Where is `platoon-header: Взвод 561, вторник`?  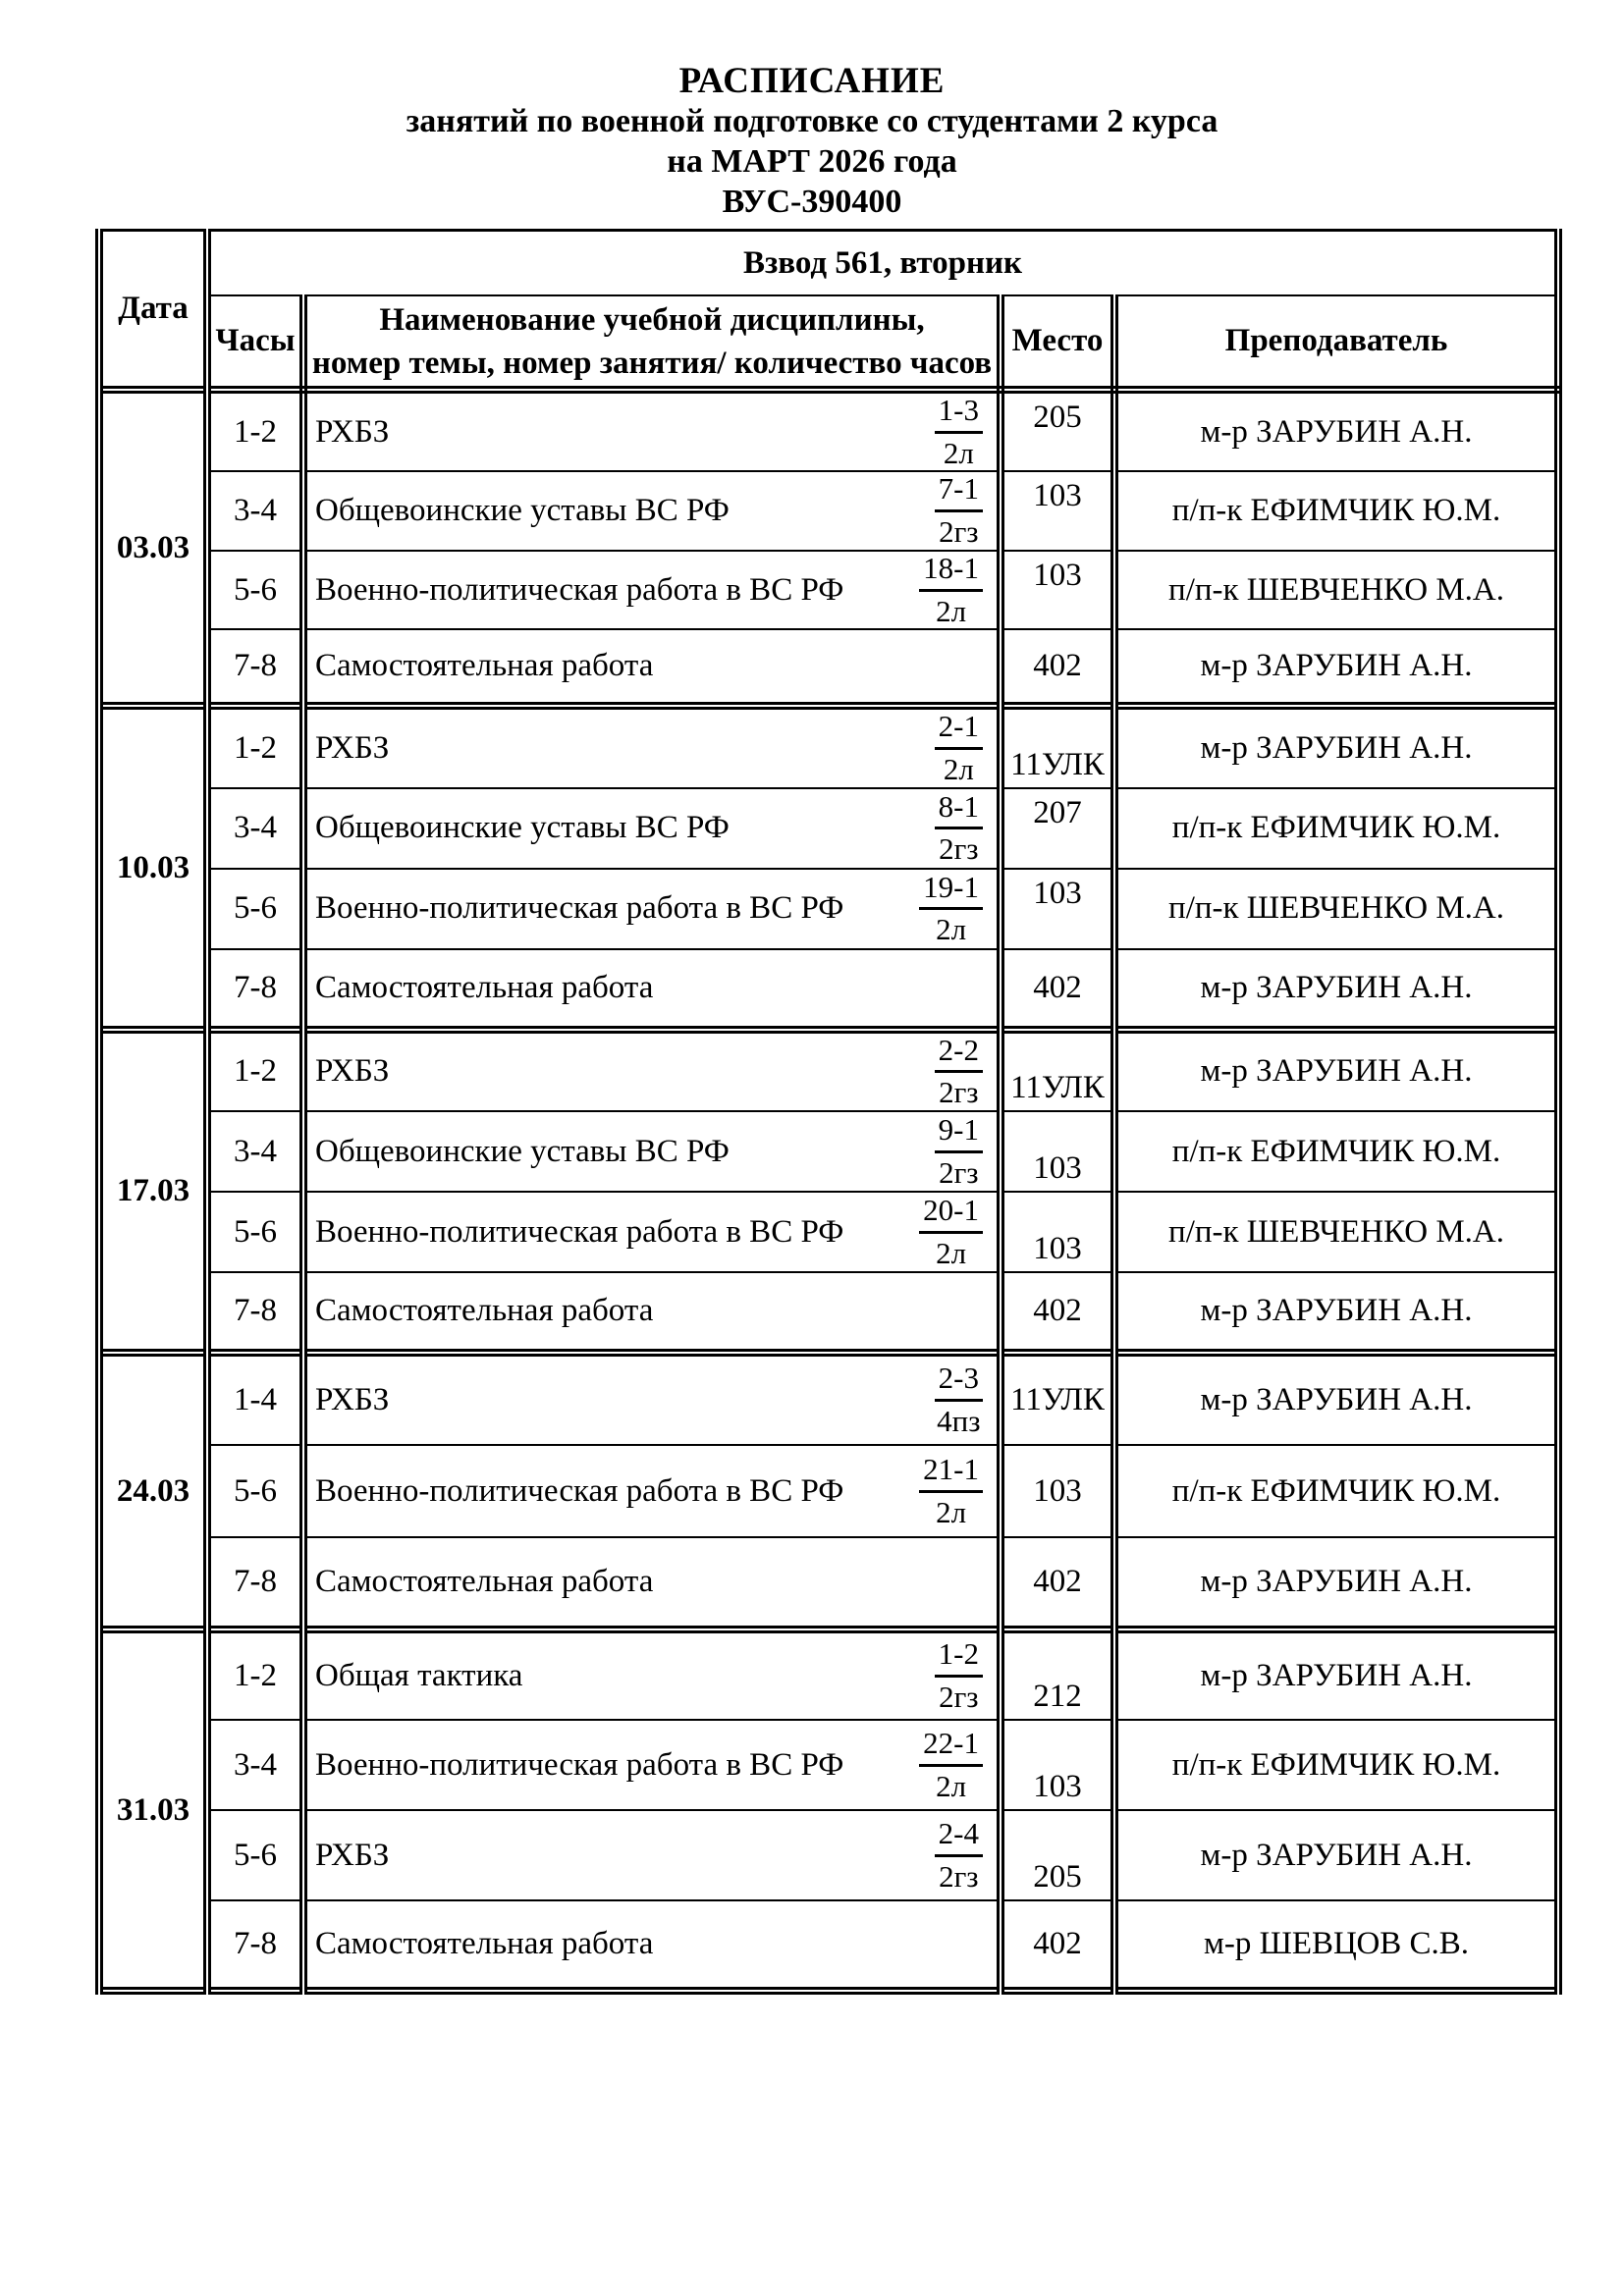
platoon-header: Взвод 561, вторник is located at coordinates (882, 262).